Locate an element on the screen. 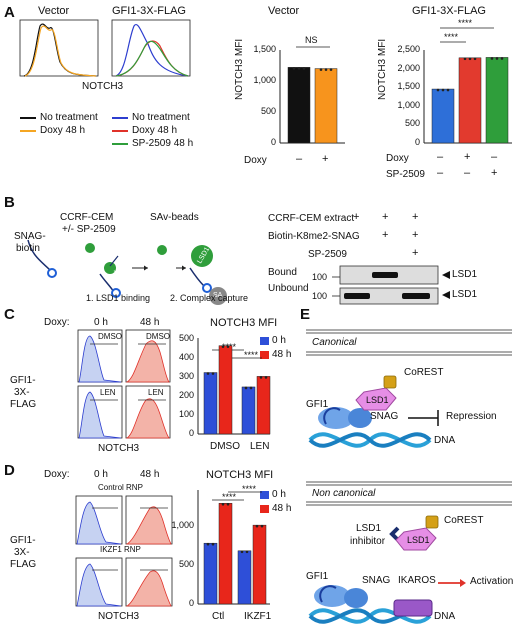 The height and width of the screenshot is (636, 520). c-bar-title: NOTCH3 MFI is located at coordinates (244, 323).